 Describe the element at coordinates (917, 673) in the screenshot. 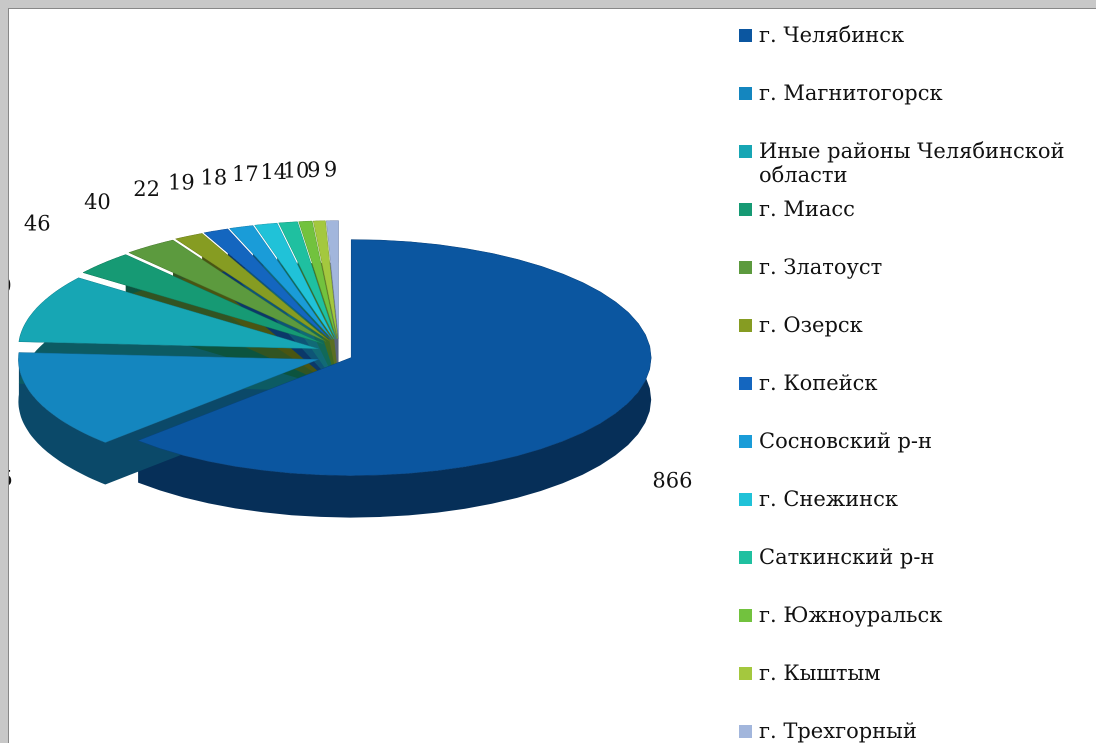

I see `legend-item: г. Кыштым` at that location.